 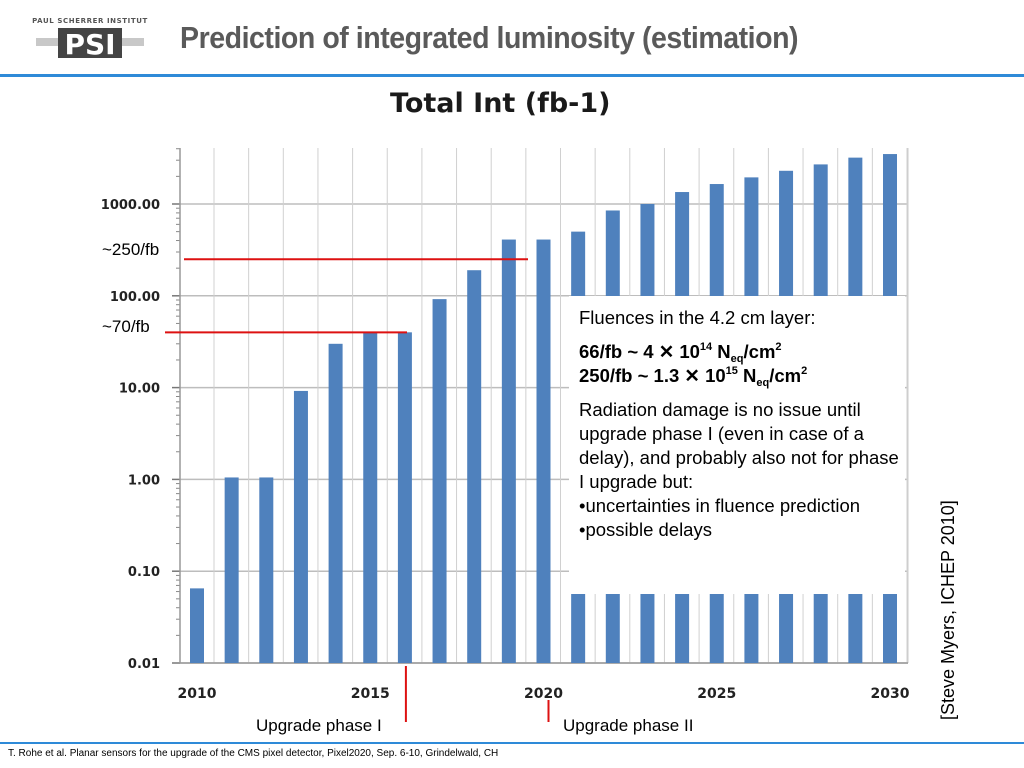 What do you see at coordinates (693, 377) in the screenshot?
I see `fluence-line-250fb: 250/fb ~ 1.3 ✕ 1015 Neq/cm2` at bounding box center [693, 377].